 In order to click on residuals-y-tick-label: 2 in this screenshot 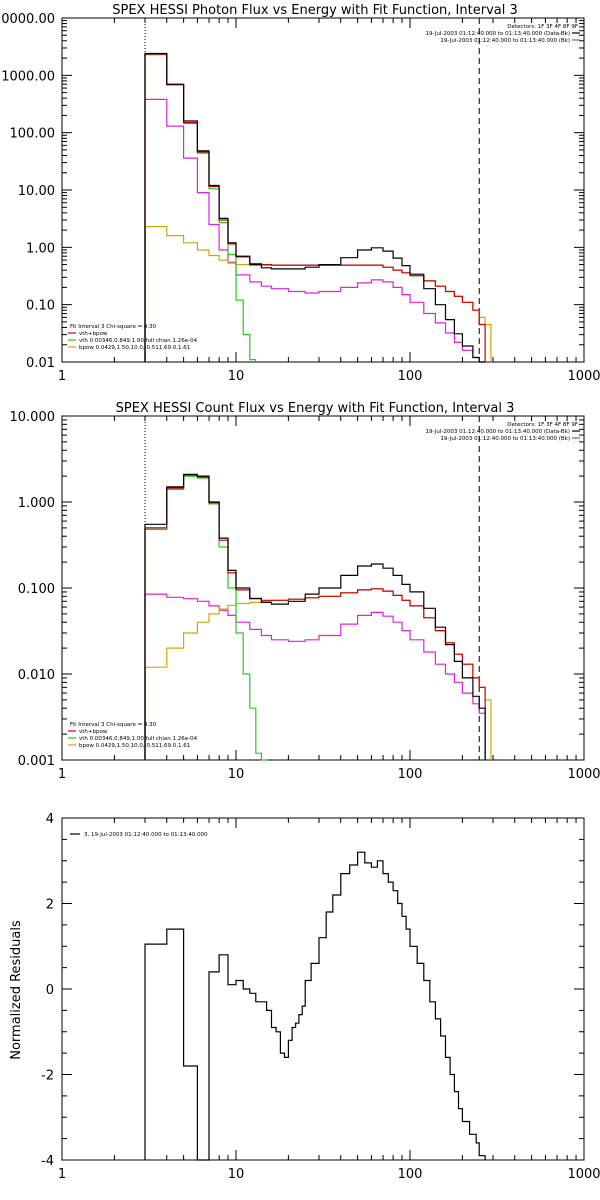, I will do `click(50, 905)`.